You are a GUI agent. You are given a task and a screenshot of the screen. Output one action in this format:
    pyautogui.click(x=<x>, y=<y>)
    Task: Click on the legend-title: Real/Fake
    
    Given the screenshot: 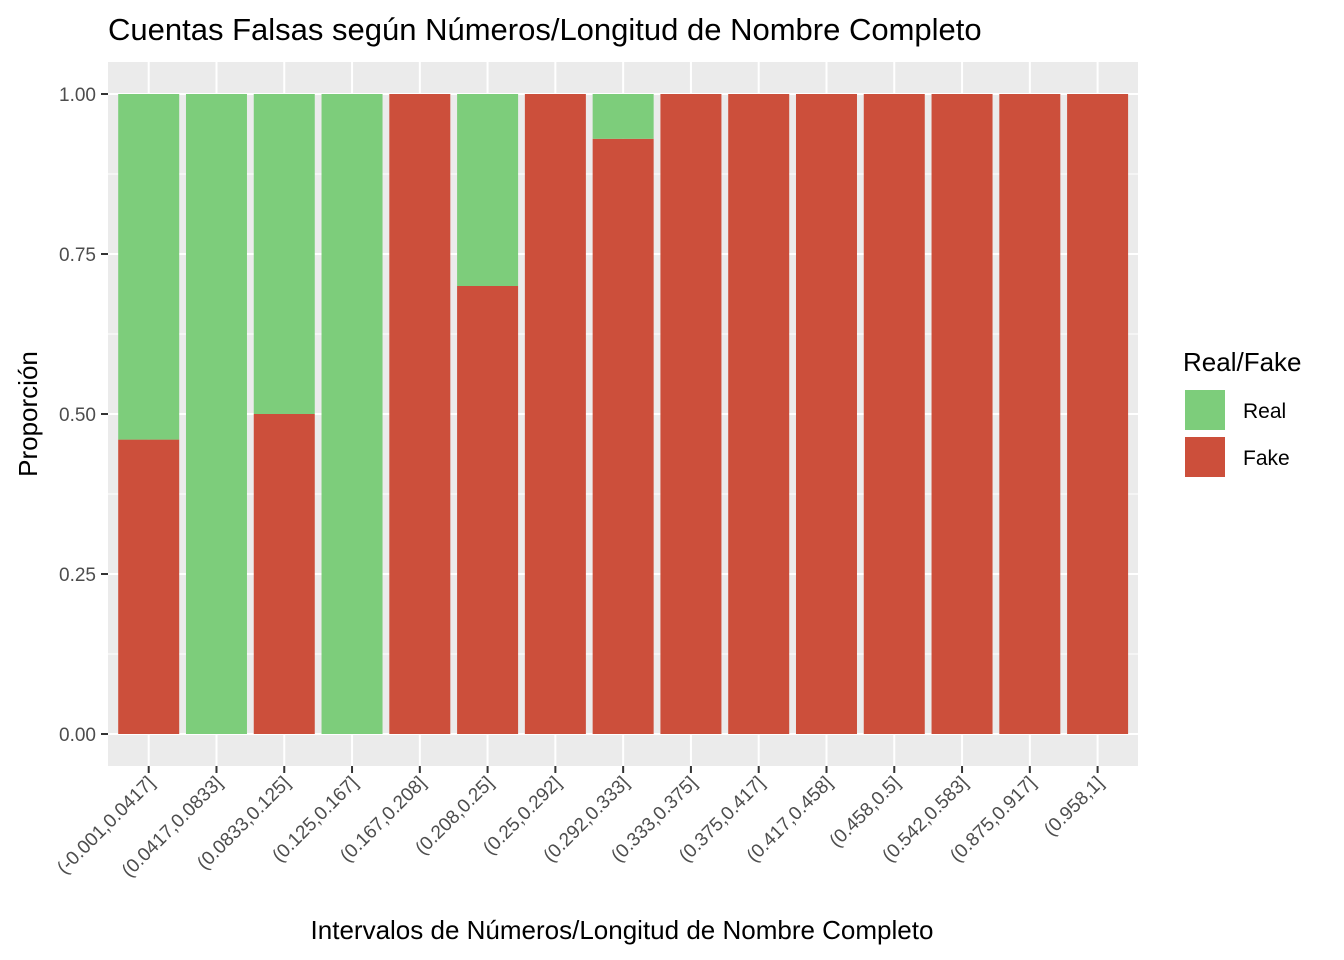 What is the action you would take?
    pyautogui.click(x=1242, y=362)
    